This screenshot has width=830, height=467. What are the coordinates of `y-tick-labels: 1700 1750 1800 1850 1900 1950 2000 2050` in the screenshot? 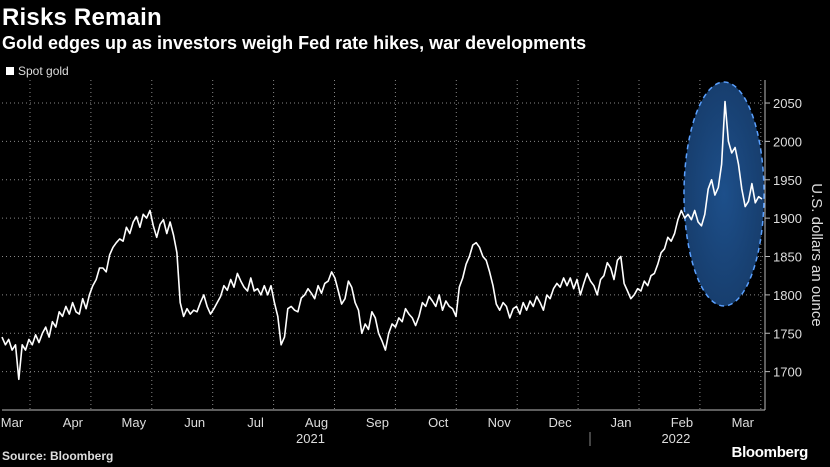 It's located at (783, 238).